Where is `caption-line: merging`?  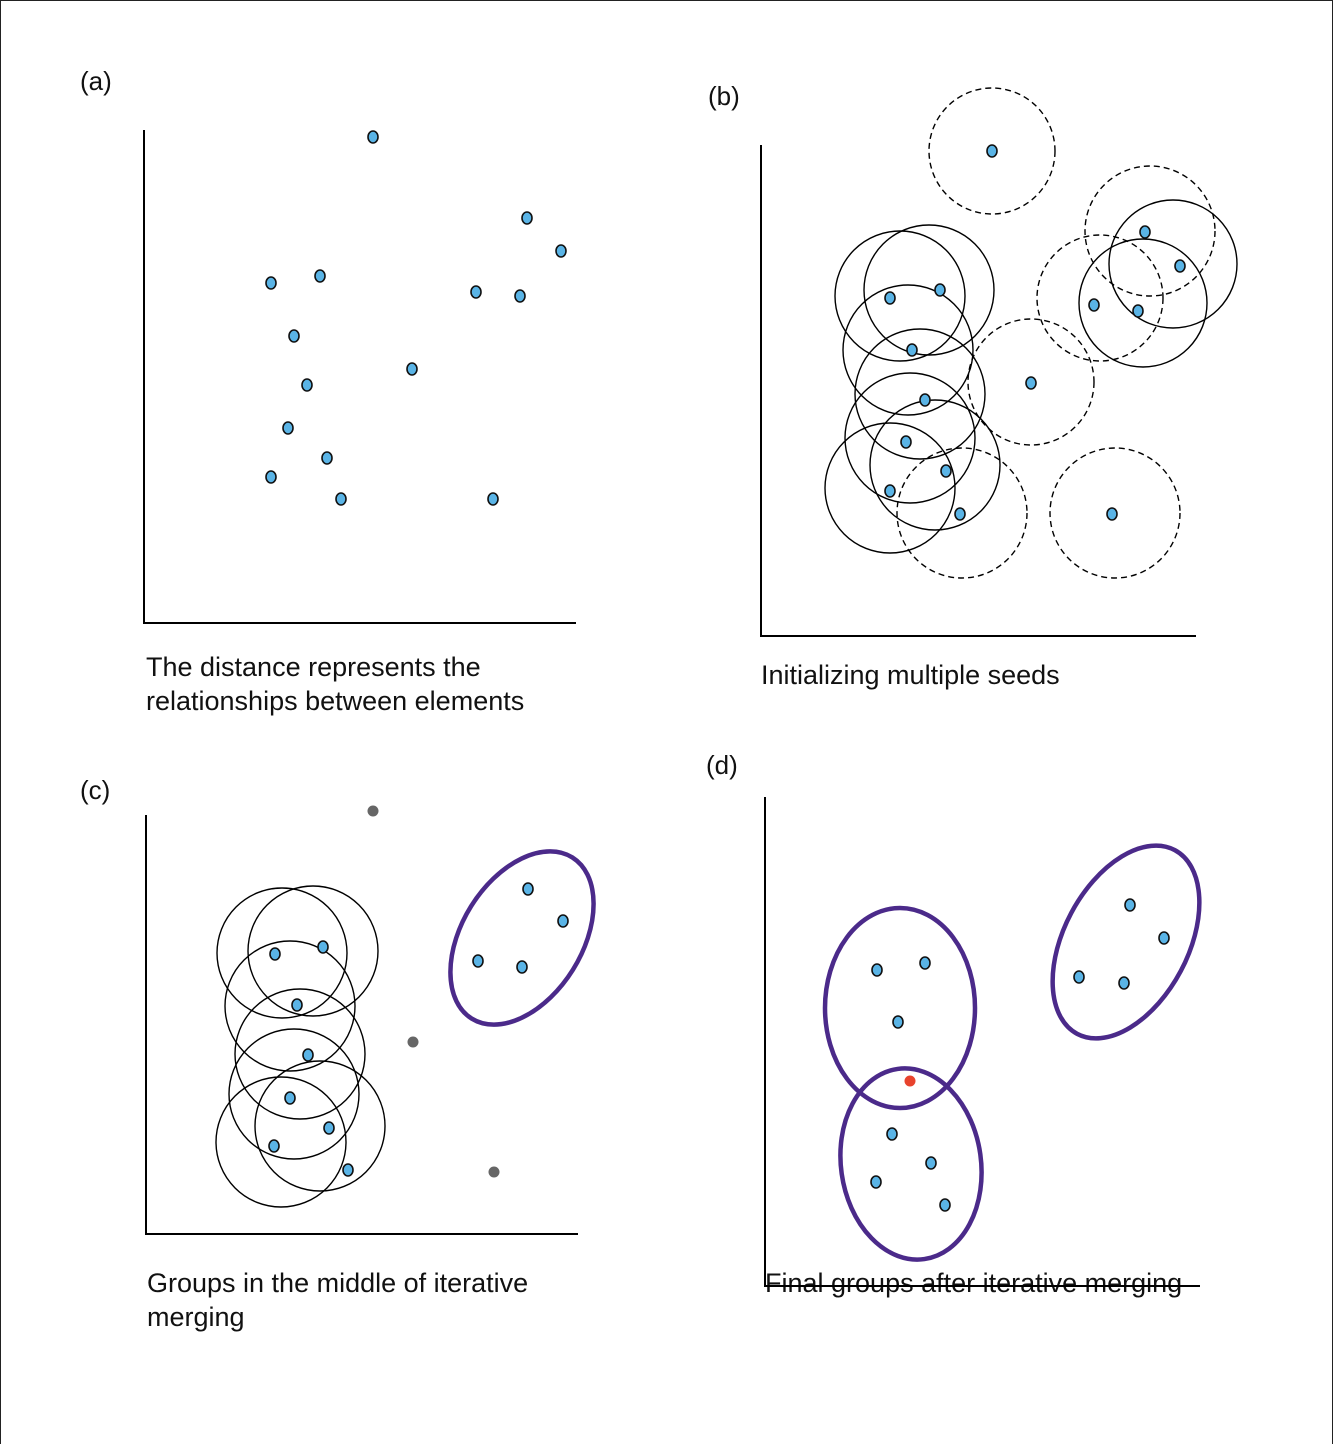
caption-line: merging is located at coordinates (196, 1317).